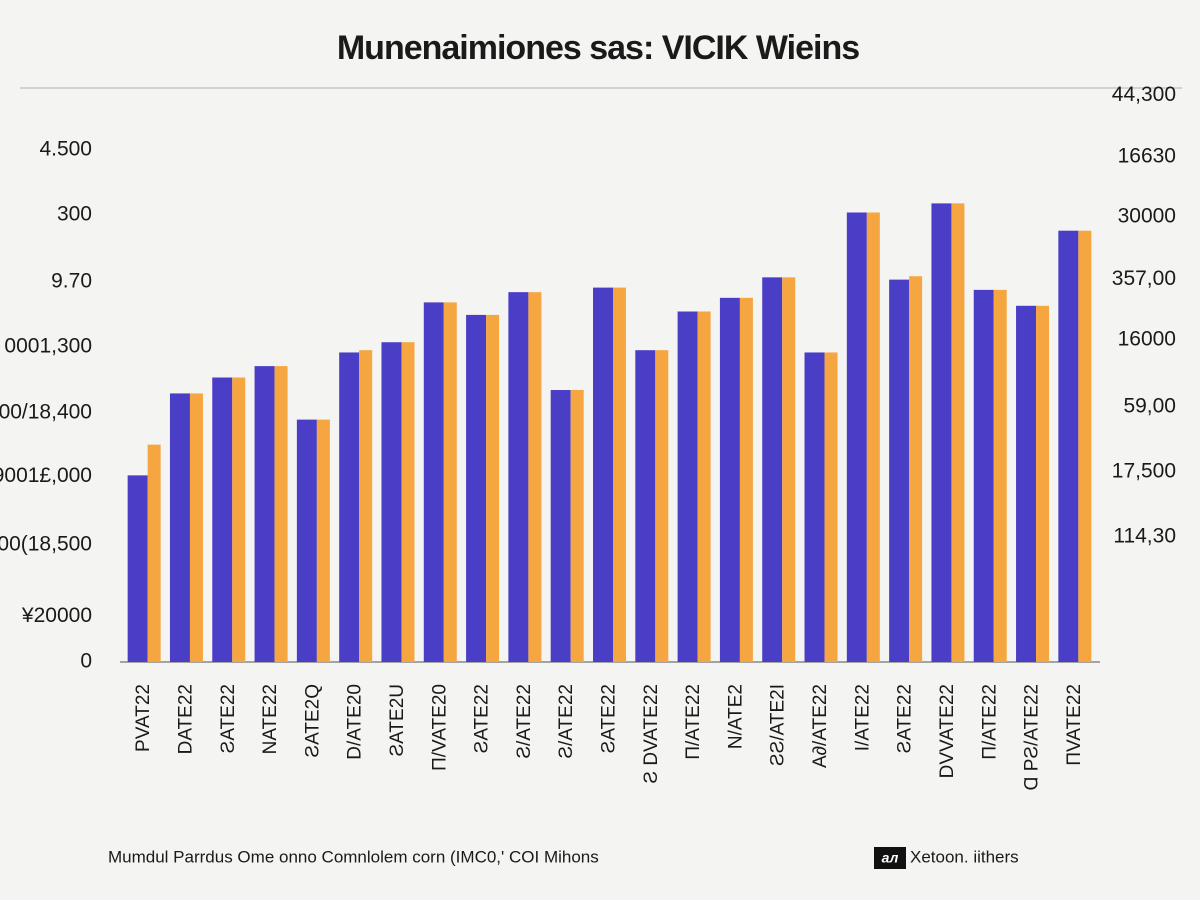 The height and width of the screenshot is (900, 1200). I want to click on y-tick-label: 0001,300, so click(48, 345).